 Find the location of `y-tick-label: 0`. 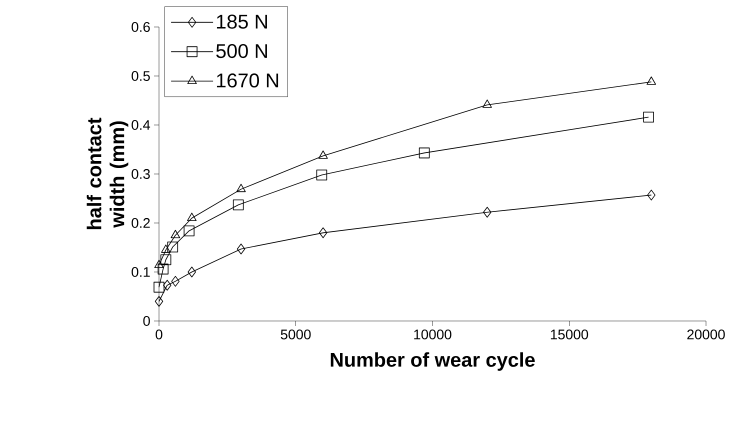

y-tick-label: 0 is located at coordinates (146, 321).